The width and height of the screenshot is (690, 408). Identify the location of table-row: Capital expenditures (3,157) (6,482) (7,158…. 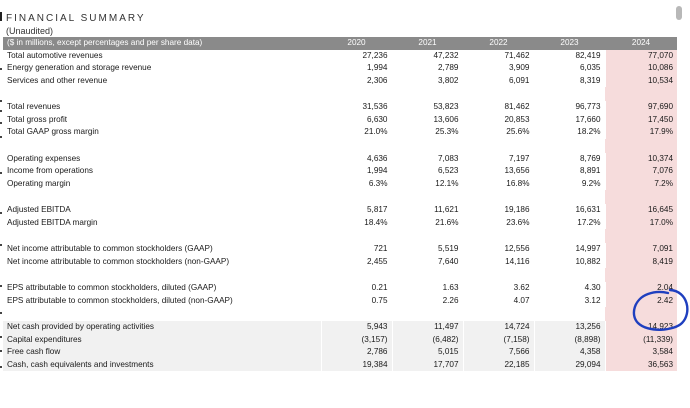
(340, 339).